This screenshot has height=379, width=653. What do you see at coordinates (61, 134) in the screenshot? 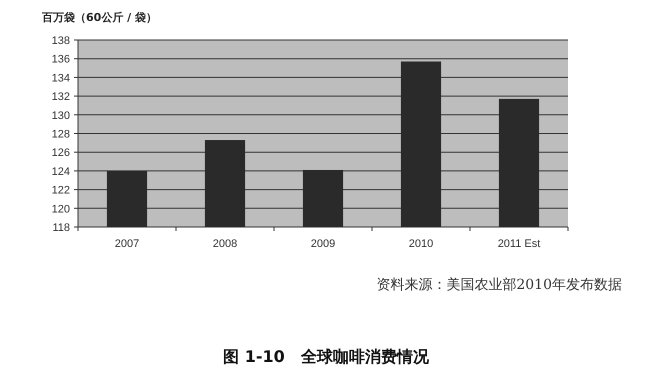
I see `y-tick-label: 128` at bounding box center [61, 134].